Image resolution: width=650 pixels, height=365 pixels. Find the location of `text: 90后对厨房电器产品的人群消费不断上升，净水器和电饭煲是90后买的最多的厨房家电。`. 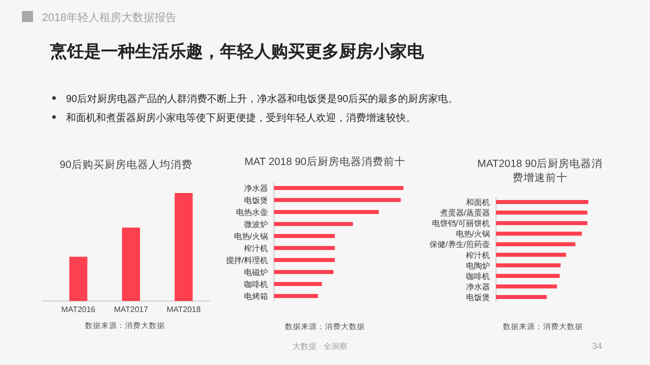

text: 90后对厨房电器产品的人群消费不断上升，净水器和电饭煲是90后买的最多的厨房家电。 is located at coordinates (262, 99).